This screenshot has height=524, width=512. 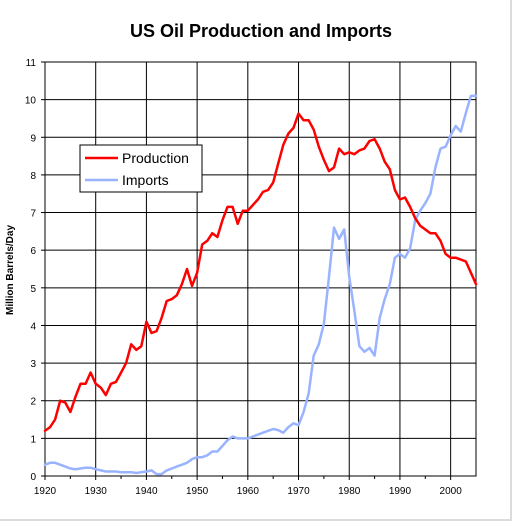 I want to click on legend: Production Imports, so click(x=141, y=168).